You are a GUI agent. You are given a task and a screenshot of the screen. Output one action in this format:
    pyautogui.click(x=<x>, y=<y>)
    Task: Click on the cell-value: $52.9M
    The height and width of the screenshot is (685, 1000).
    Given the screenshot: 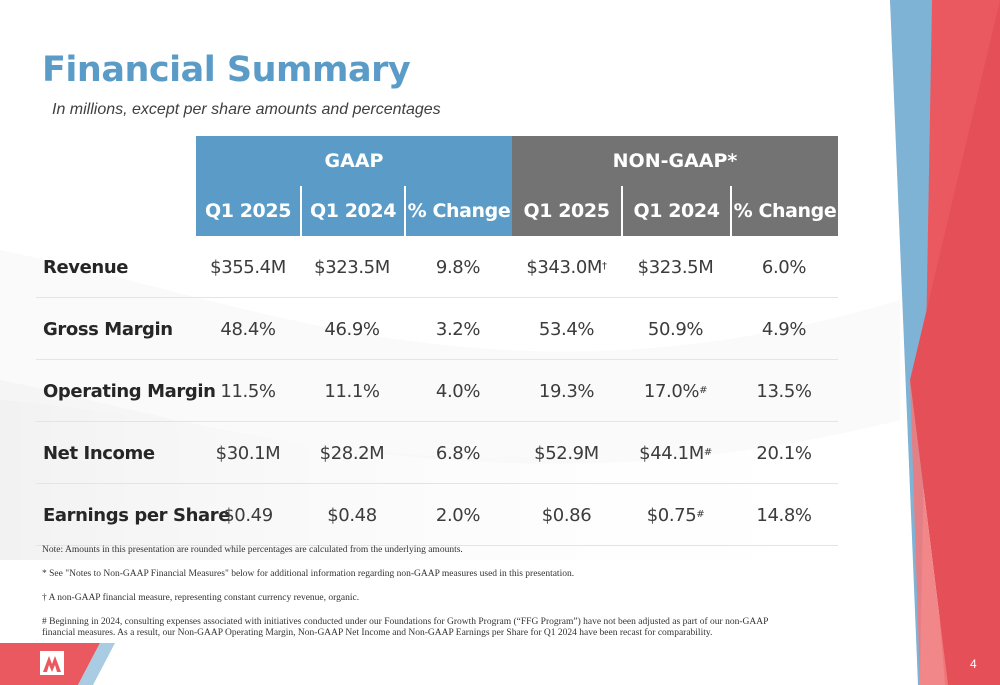 What is the action you would take?
    pyautogui.click(x=566, y=453)
    